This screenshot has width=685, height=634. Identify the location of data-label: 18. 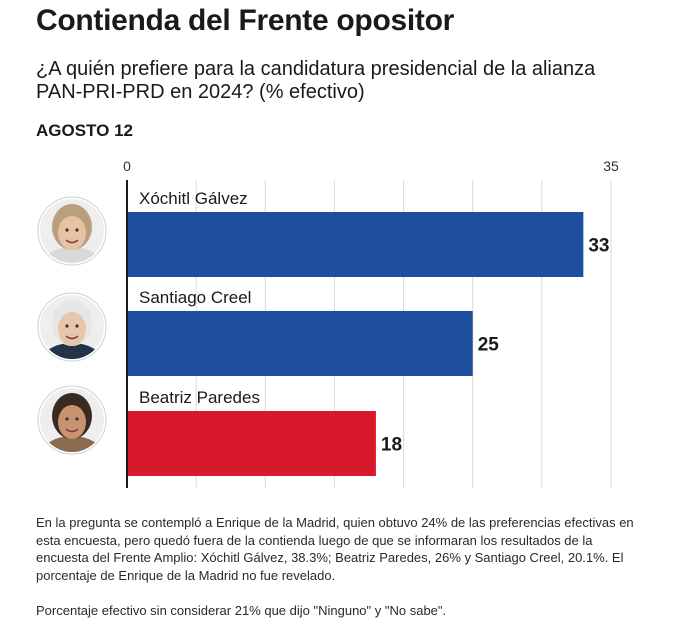
(391, 445).